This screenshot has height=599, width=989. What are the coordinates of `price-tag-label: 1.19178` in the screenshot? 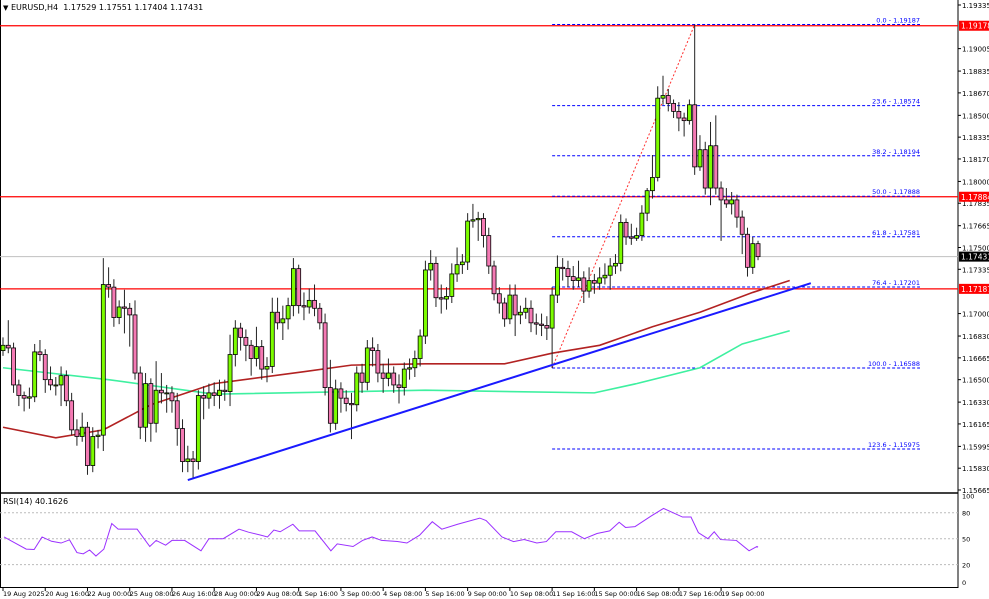 It's located at (975, 26).